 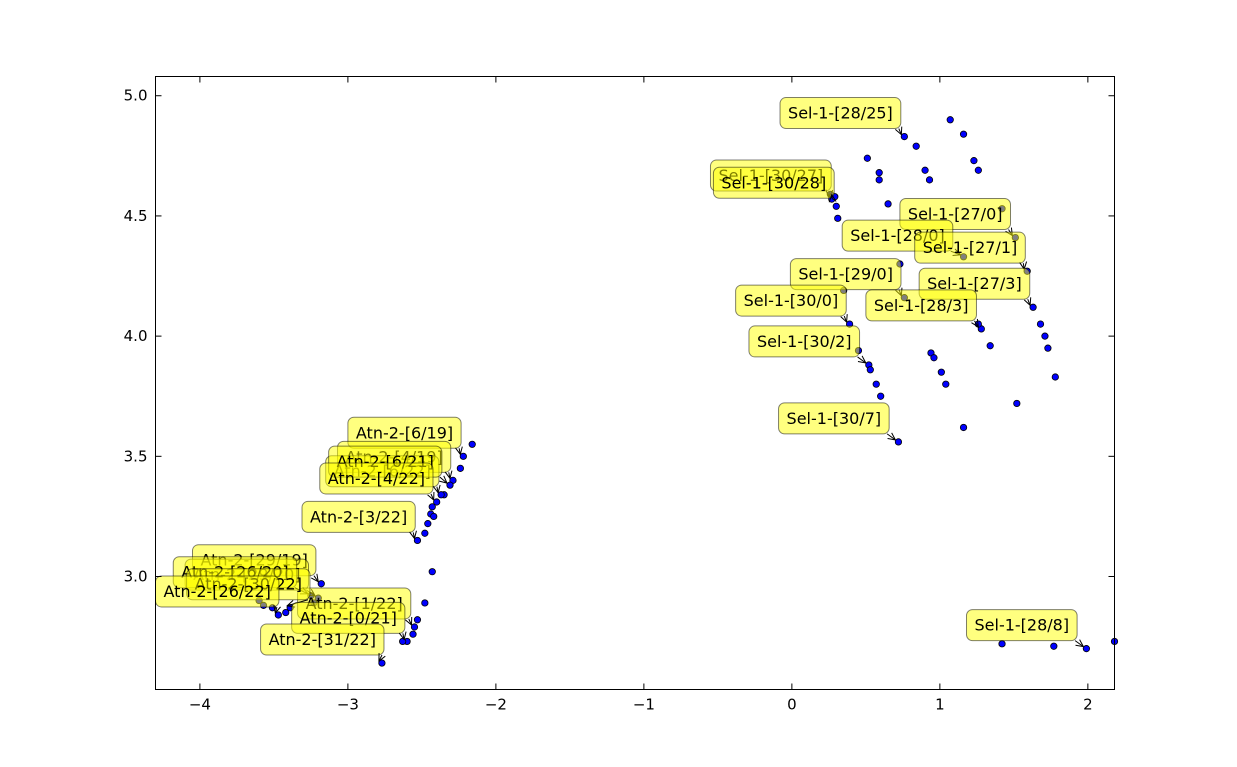 I want to click on annotation-label: Sel-1-[30/0], so click(x=791, y=300).